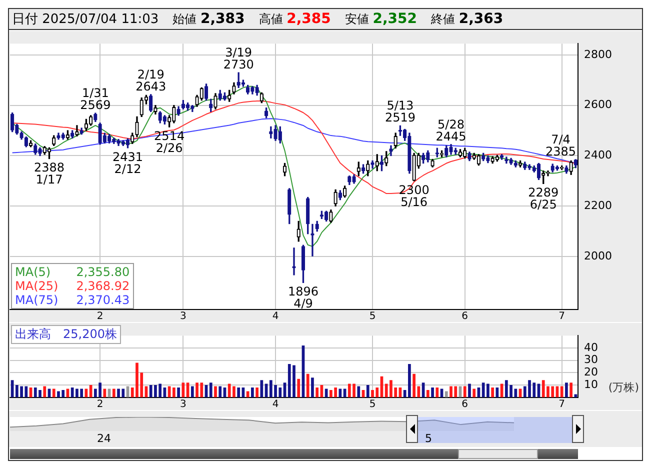  What do you see at coordinates (623, 387) in the screenshot?
I see `y-axis-title: (万株)` at bounding box center [623, 387].